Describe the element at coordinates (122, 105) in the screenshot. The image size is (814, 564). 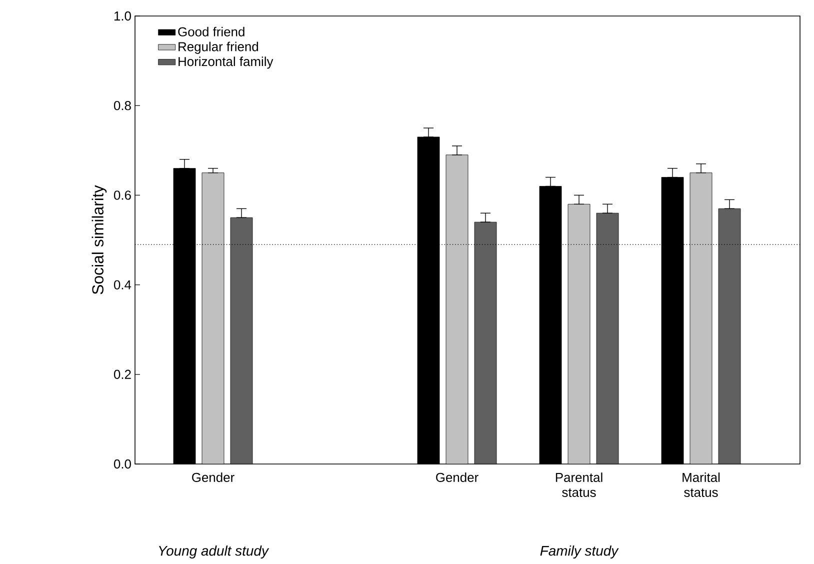
I see `y-tick-label: 0.8` at that location.